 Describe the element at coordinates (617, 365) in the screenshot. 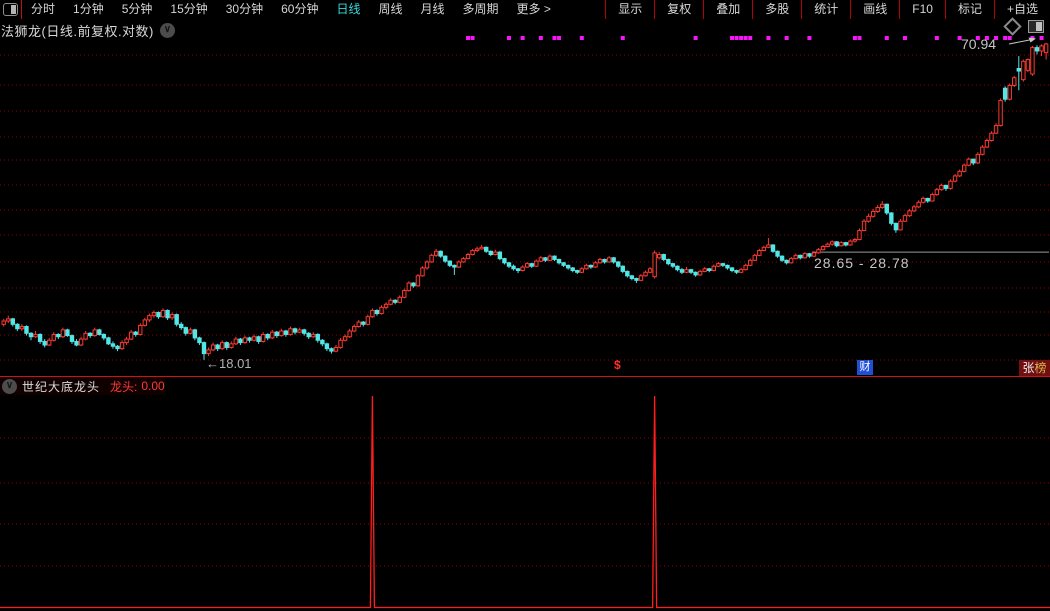

I see `dividend-marker-icon: $` at that location.